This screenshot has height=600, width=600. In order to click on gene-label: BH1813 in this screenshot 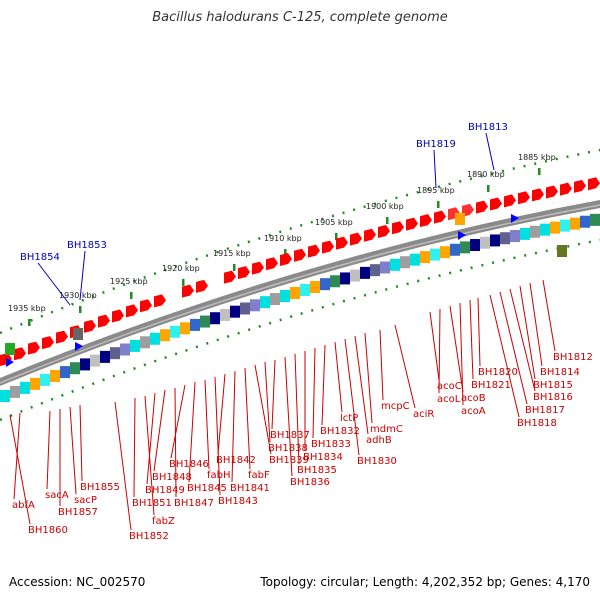, I will do `click(488, 127)`.